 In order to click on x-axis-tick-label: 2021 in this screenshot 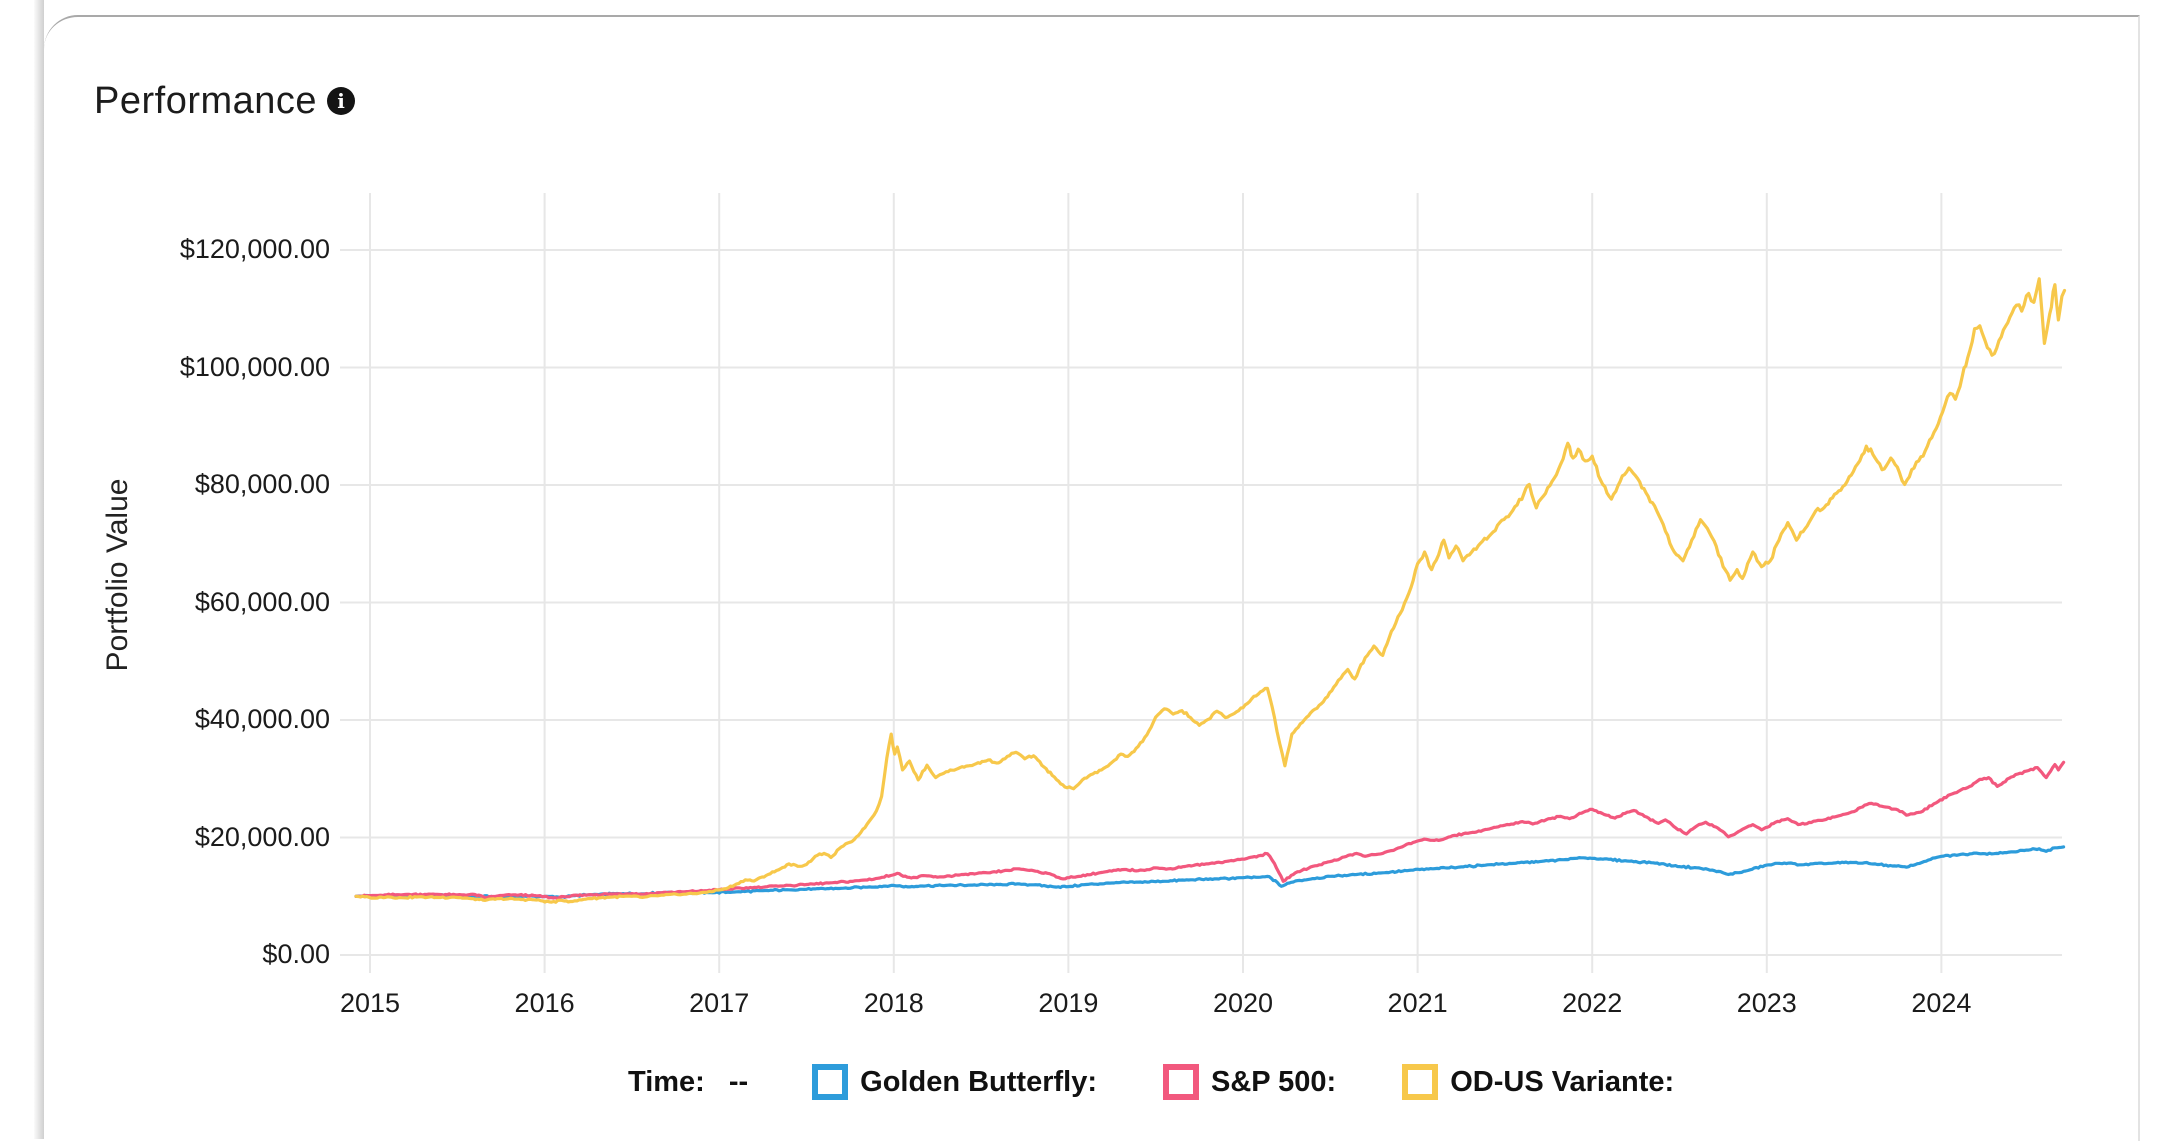, I will do `click(1417, 1003)`.